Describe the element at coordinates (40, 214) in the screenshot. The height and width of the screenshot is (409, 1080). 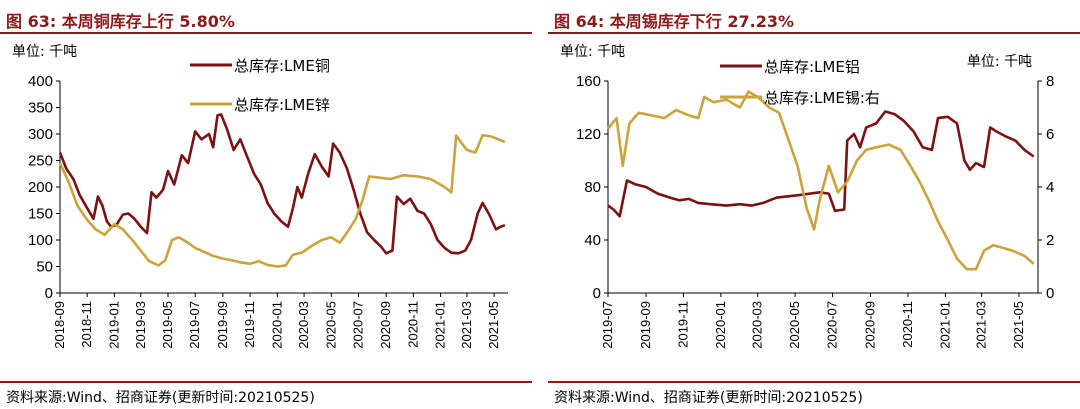
I see `y-tick-label: 150` at that location.